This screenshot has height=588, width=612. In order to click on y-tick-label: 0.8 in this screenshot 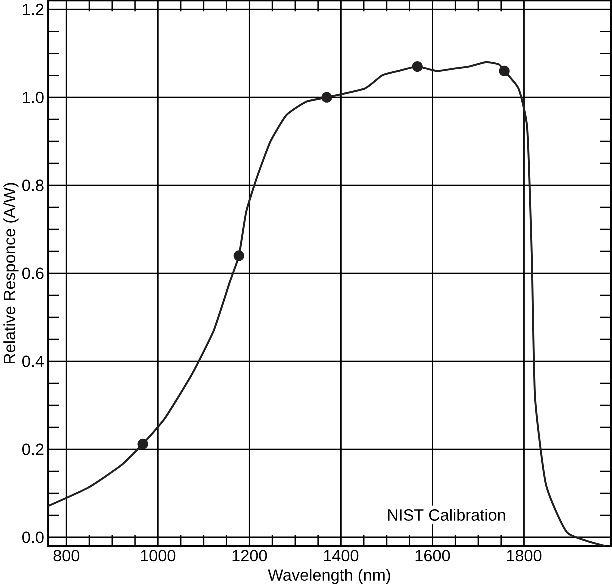, I will do `click(33, 186)`.